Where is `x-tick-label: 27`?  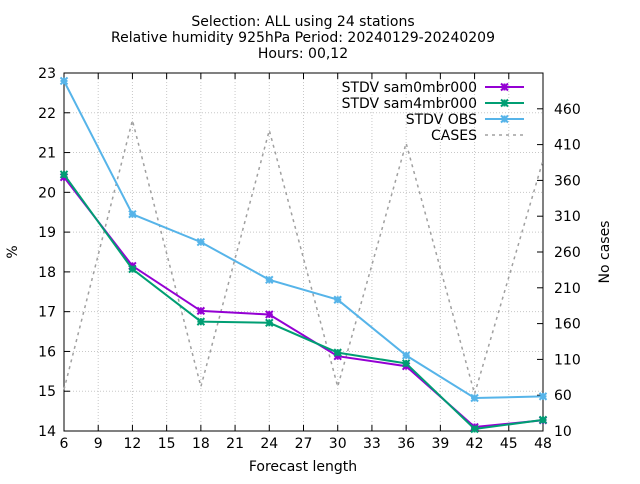 x-tick-label: 27 is located at coordinates (304, 444).